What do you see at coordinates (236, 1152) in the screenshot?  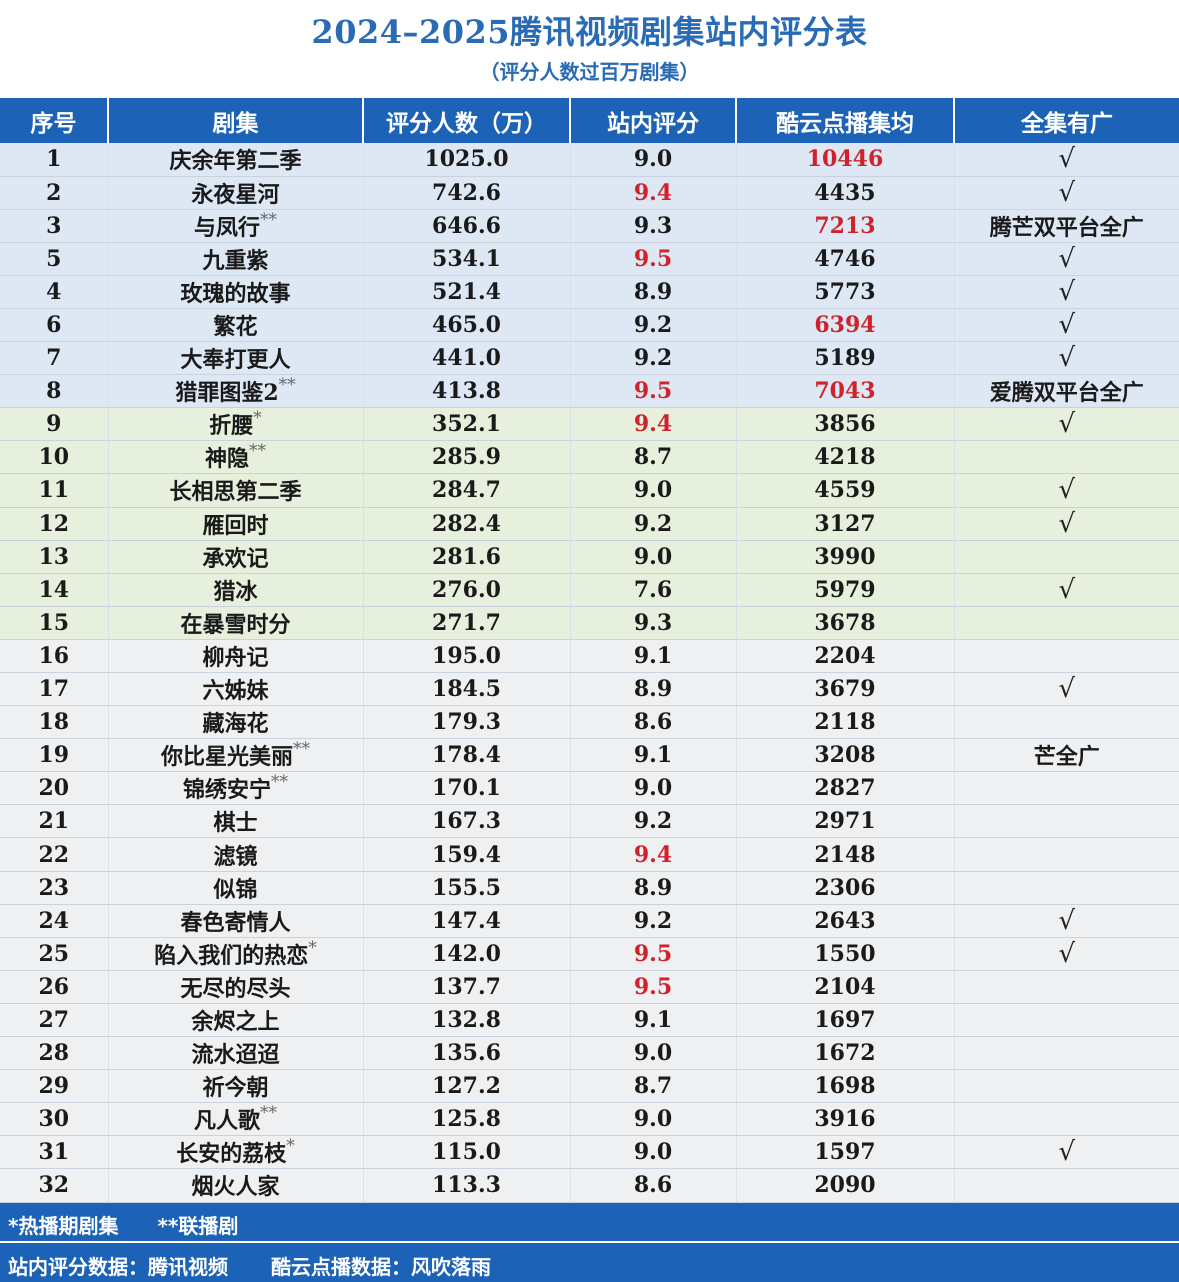 I see `cell-drama-name: 长安的荔枝*` at bounding box center [236, 1152].